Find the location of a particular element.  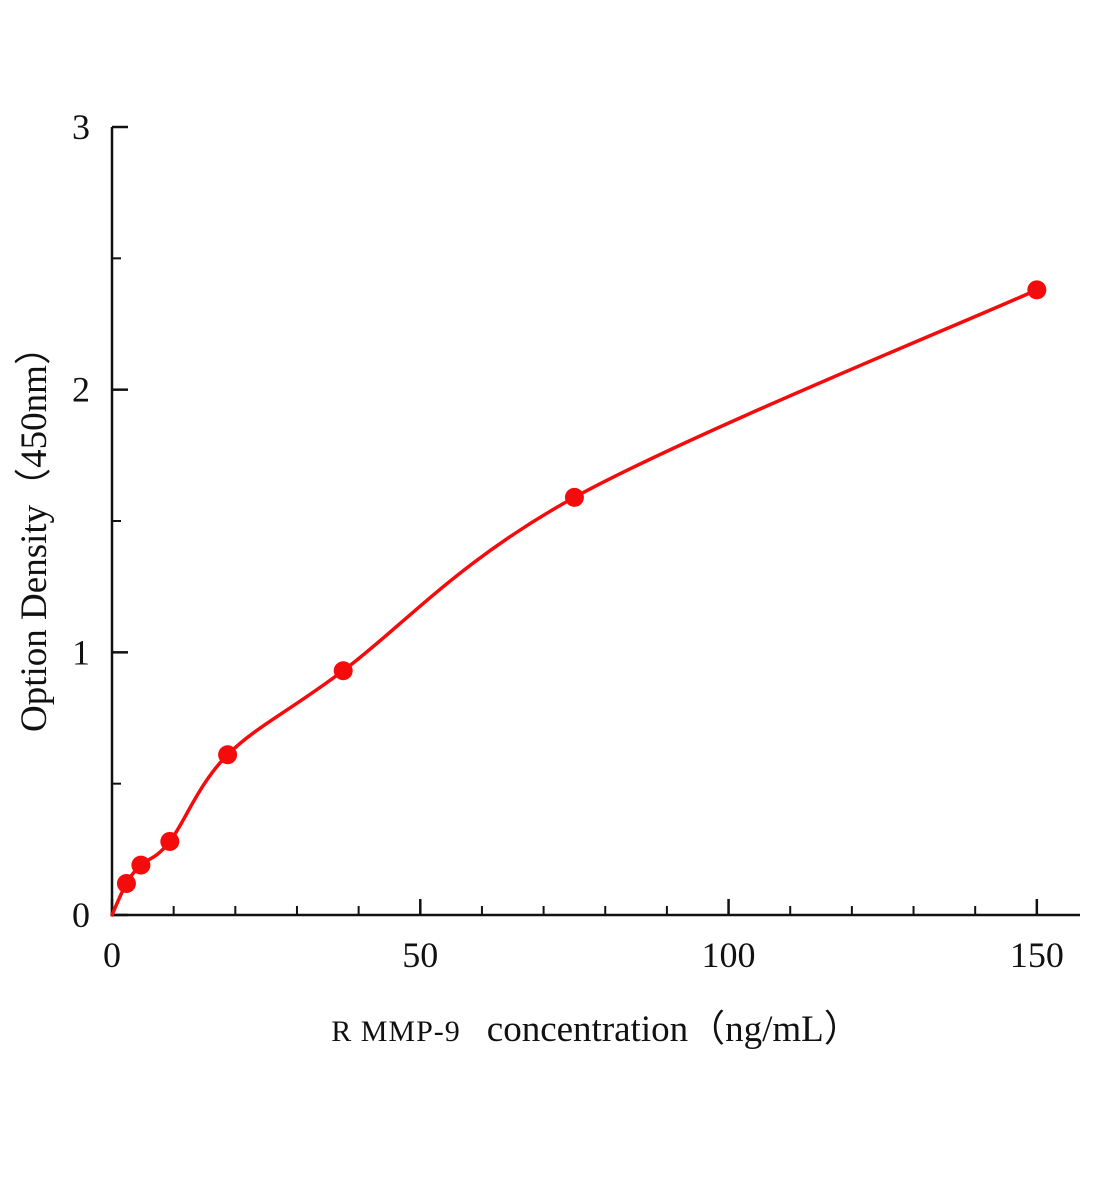

y-tick-label: 2 is located at coordinates (81, 390).